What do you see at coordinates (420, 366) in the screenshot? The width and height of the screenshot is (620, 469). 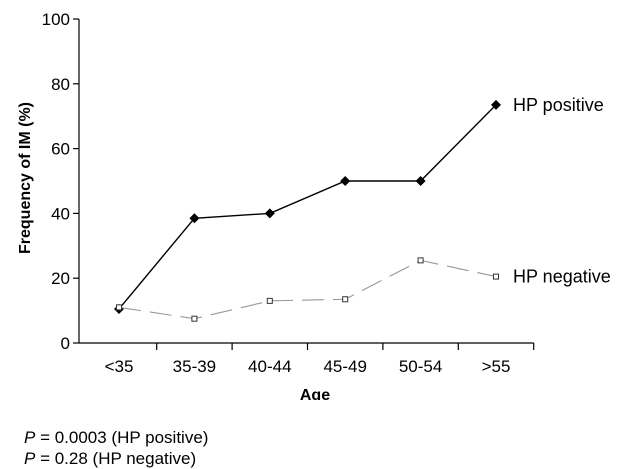 I see `x-tick-label: 50-54` at bounding box center [420, 366].